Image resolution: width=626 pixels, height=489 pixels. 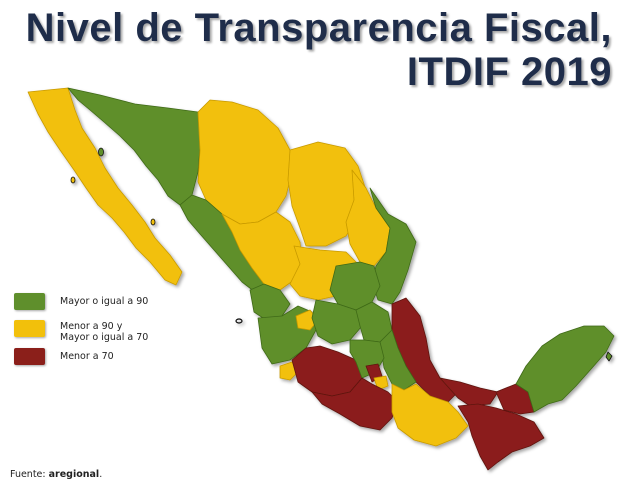 What do you see at coordinates (245, 162) in the screenshot?
I see `region-chihuahua` at bounding box center [245, 162].